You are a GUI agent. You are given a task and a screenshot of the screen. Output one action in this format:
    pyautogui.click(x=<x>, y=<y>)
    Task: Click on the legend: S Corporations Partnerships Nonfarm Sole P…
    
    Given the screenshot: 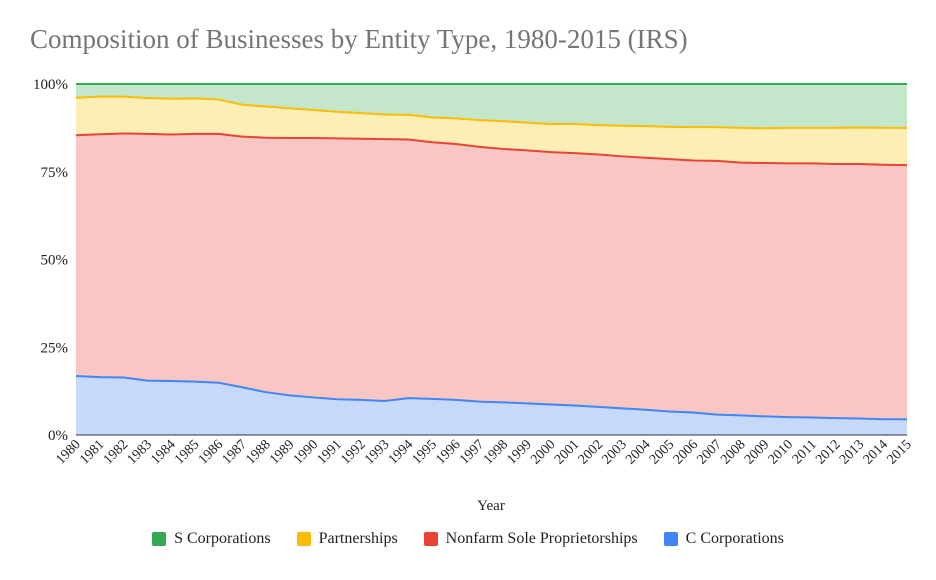 What is the action you would take?
    pyautogui.click(x=468, y=539)
    